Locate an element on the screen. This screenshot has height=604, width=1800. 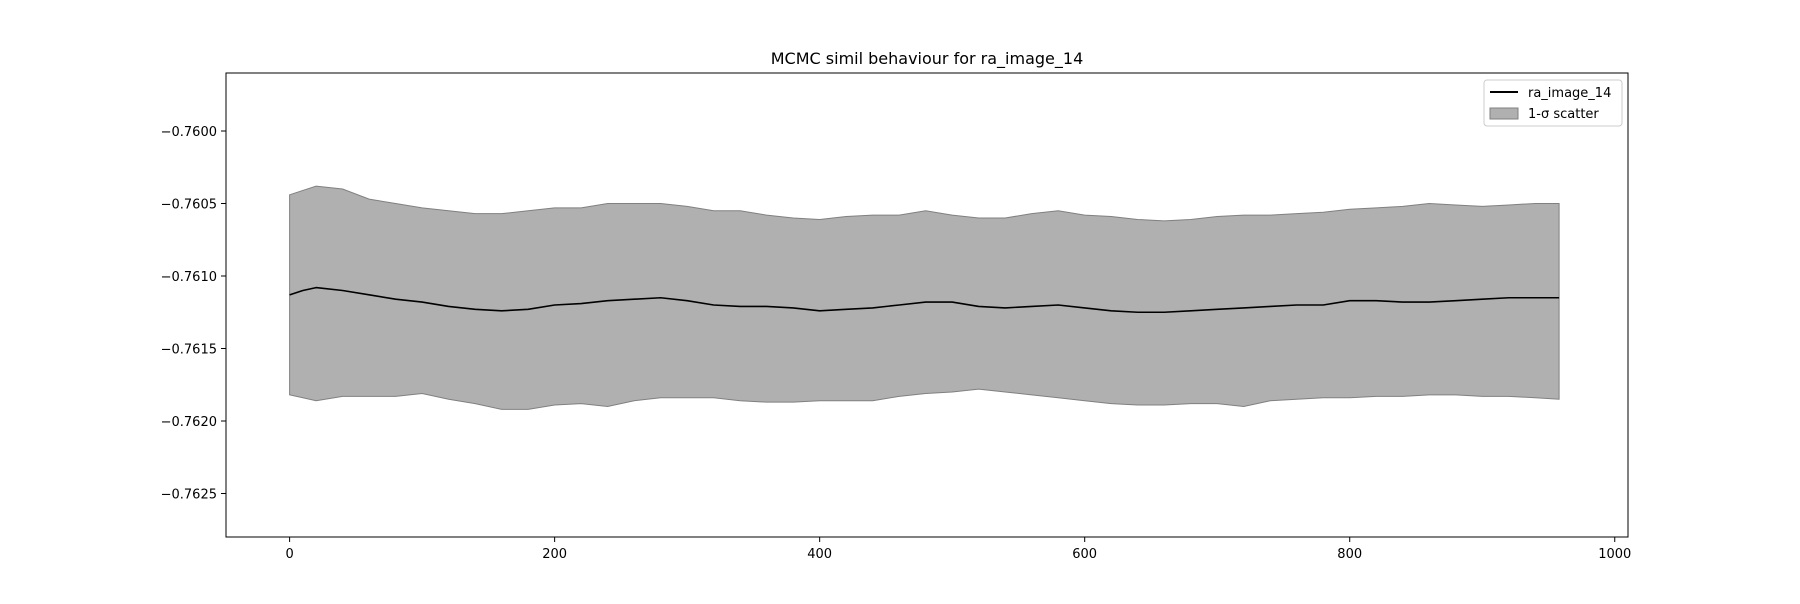
y-tick-label: −0.7600 is located at coordinates (189, 132).